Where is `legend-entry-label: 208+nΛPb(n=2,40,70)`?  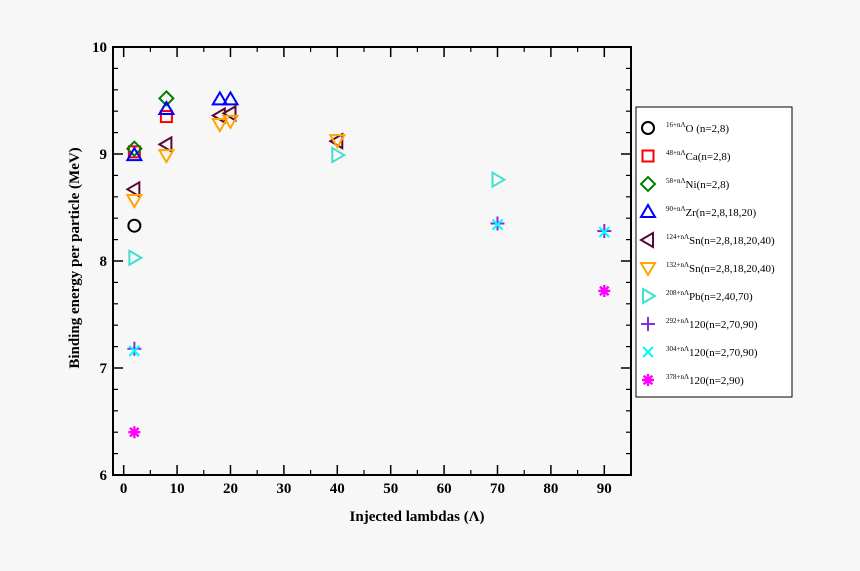 legend-entry-label: 208+nΛPb(n=2,40,70) is located at coordinates (709, 296).